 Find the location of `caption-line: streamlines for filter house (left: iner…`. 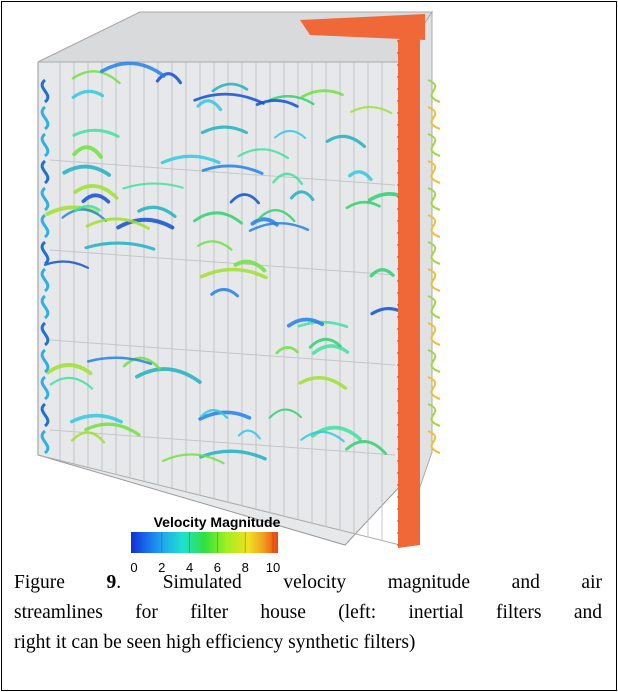

caption-line: streamlines for filter house (left: iner… is located at coordinates (308, 613).